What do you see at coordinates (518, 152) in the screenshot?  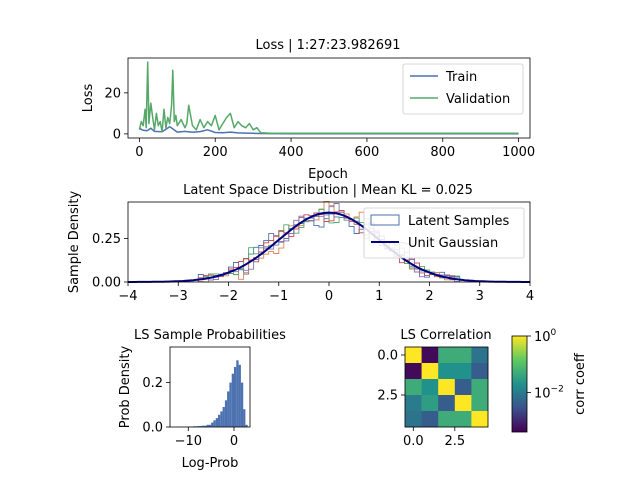 I see `loss-xtick-label: 1000` at bounding box center [518, 152].